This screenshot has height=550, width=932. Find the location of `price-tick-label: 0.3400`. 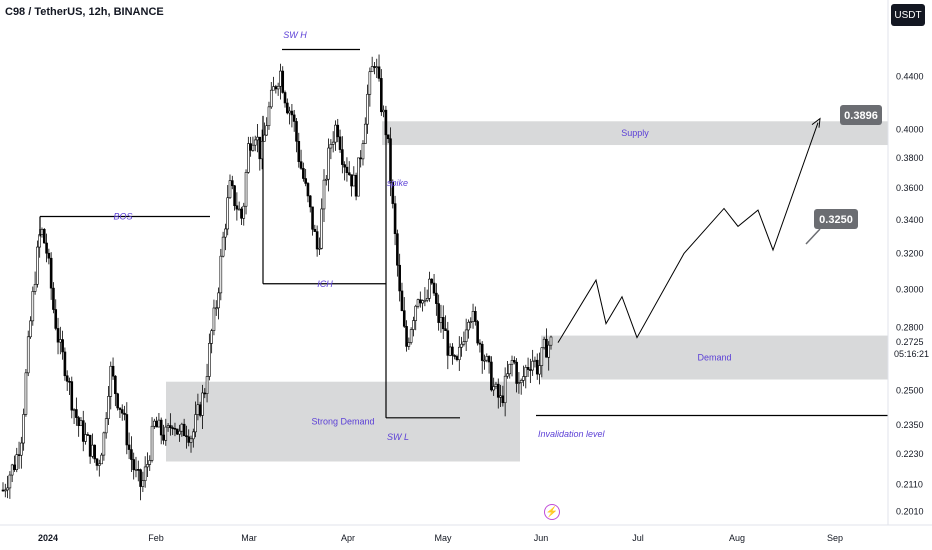

price-tick-label: 0.3400 is located at coordinates (910, 220).